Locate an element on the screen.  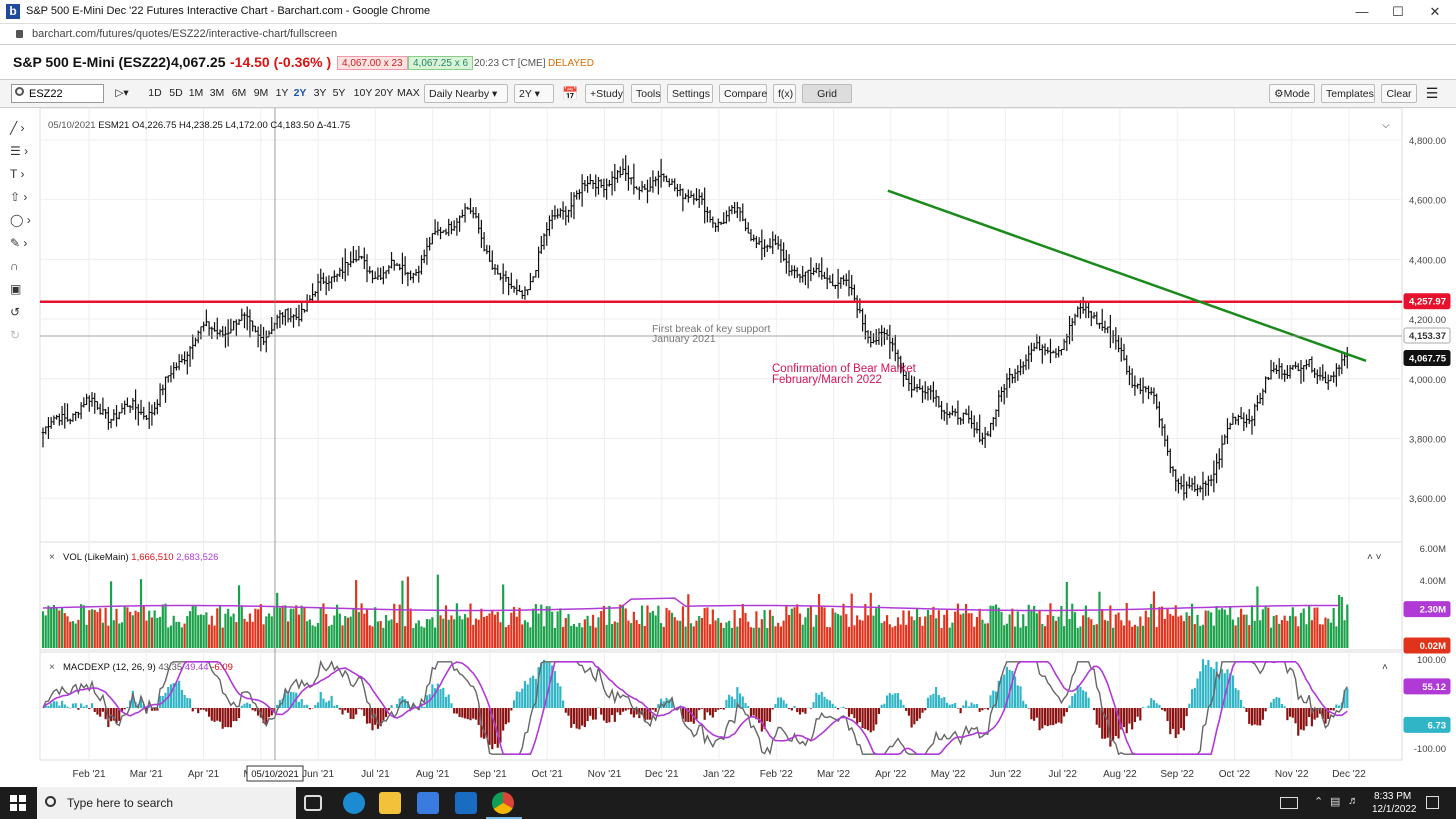
period-button-1y: 1Y is located at coordinates (282, 93).